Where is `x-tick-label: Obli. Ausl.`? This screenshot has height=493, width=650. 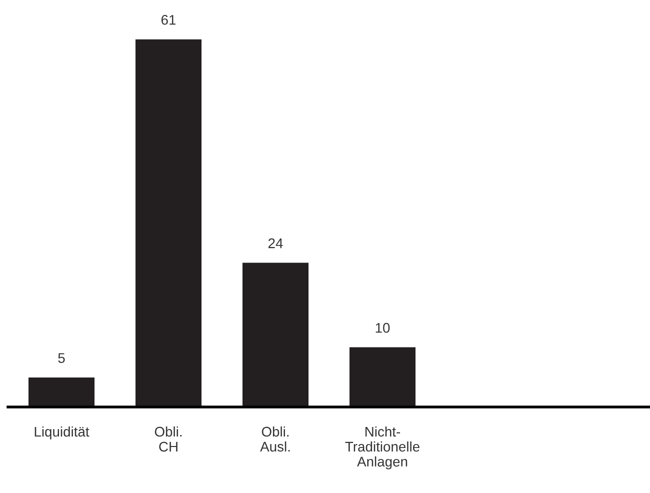
x-tick-label: Obli. Ausl. is located at coordinates (275, 439).